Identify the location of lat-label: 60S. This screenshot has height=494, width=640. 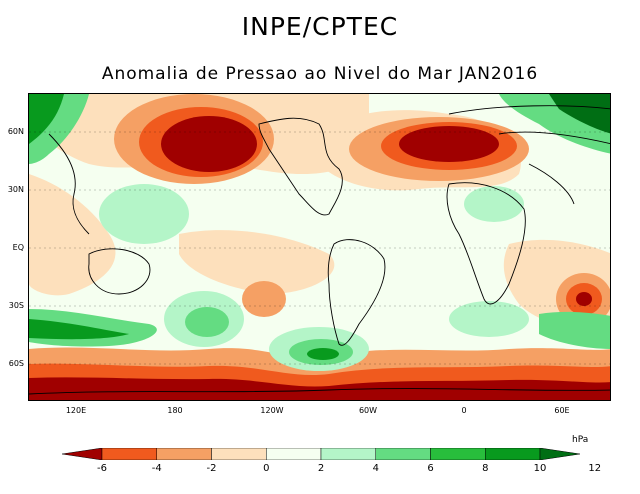
(16, 363).